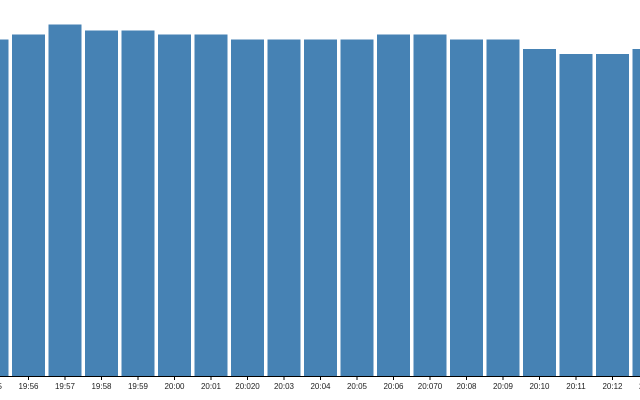 The image size is (640, 400). What do you see at coordinates (539, 386) in the screenshot?
I see `x-tick-label-20:10: 20:10` at bounding box center [539, 386].